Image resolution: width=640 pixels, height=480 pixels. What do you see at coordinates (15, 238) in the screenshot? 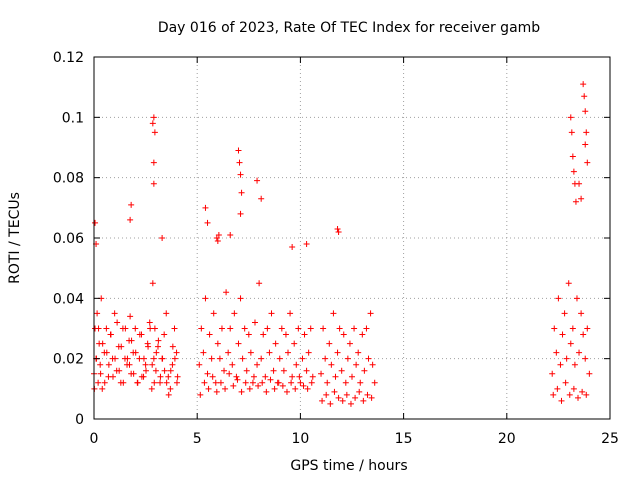
I see `y-axis-title: ROTI / TECUs` at bounding box center [15, 238].